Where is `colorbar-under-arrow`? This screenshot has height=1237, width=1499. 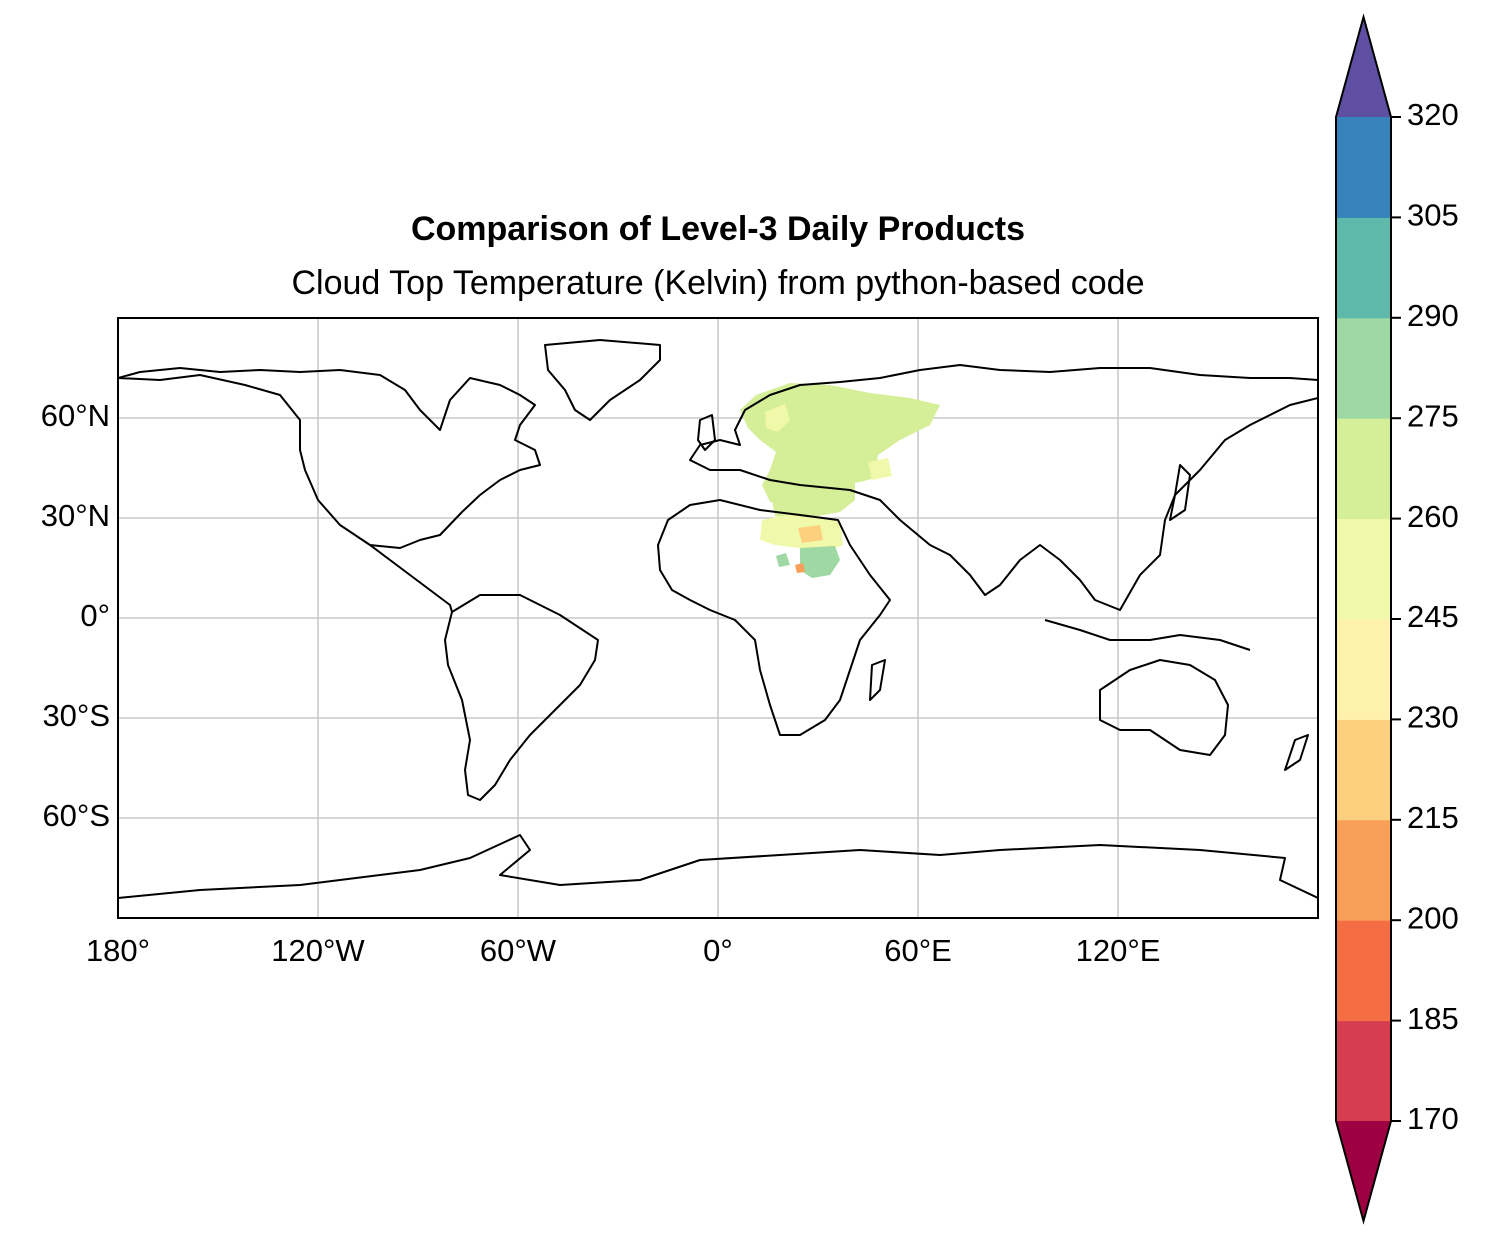 colorbar-under-arrow is located at coordinates (1363, 1171).